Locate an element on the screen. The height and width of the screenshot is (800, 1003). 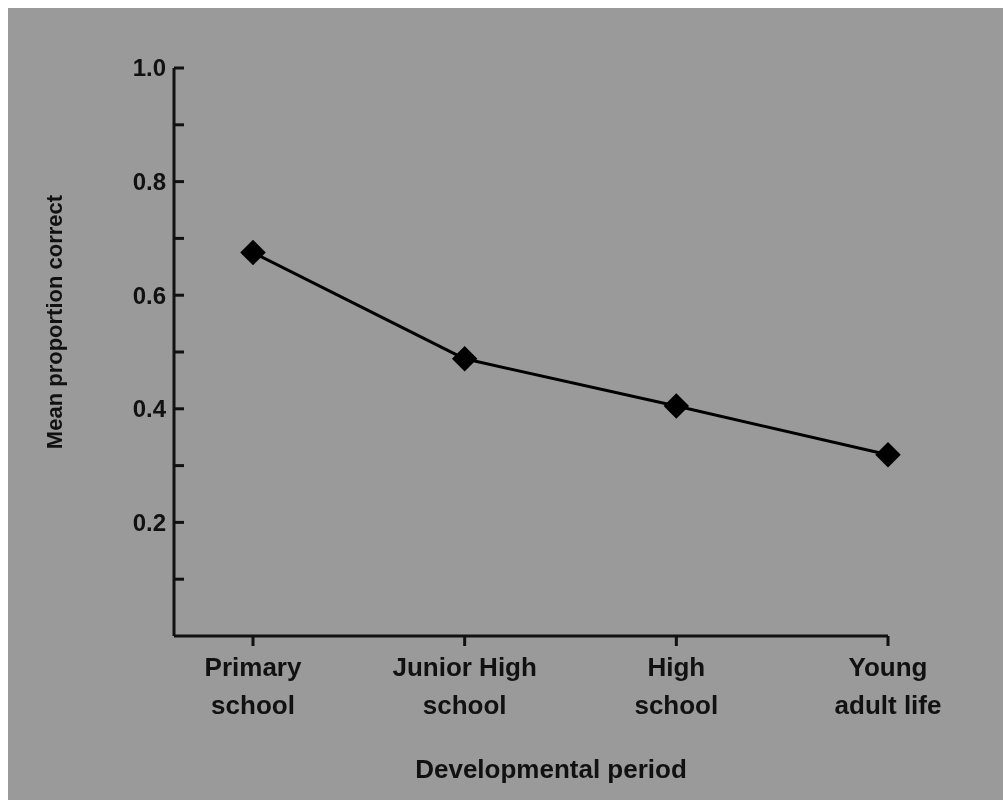
x-tick-label: Young adult life is located at coordinates (888, 686).